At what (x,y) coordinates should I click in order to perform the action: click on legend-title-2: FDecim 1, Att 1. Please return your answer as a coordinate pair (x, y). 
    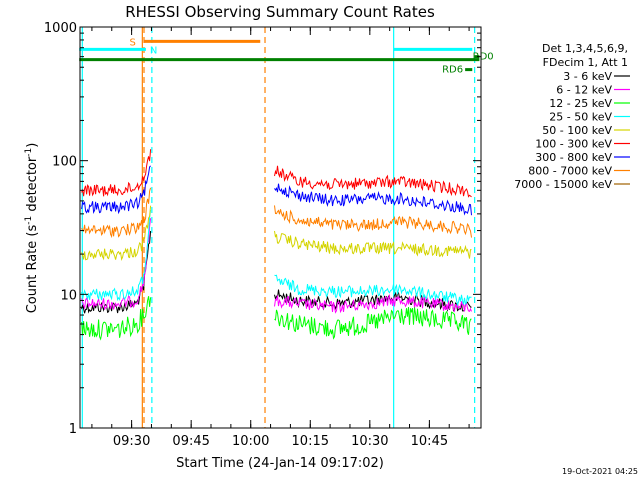
    Looking at the image, I should click on (585, 62).